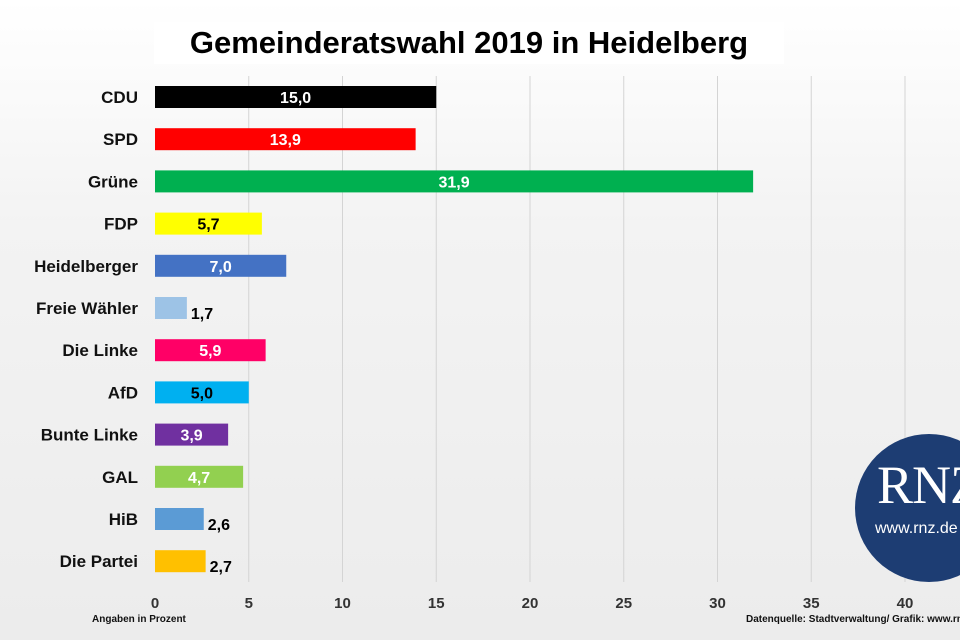 The height and width of the screenshot is (640, 960). Describe the element at coordinates (155, 603) in the screenshot. I see `x-tick-0: 0` at that location.